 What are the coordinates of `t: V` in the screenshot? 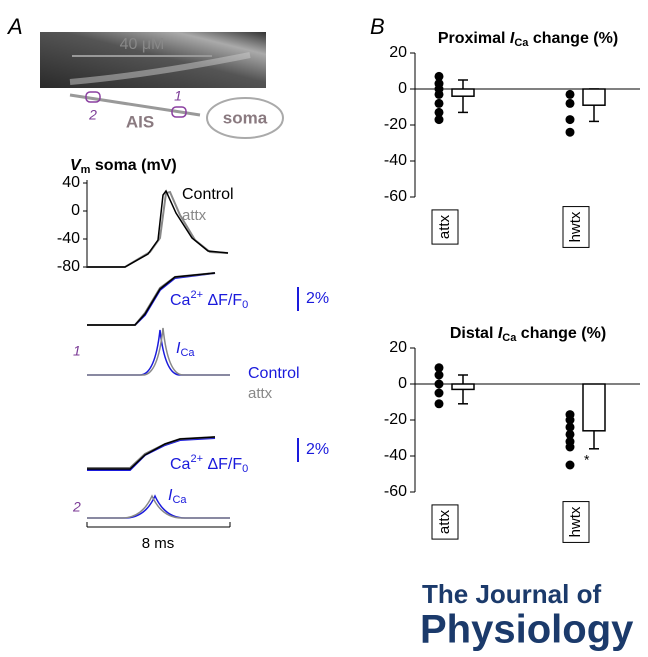 It's located at (76, 165).